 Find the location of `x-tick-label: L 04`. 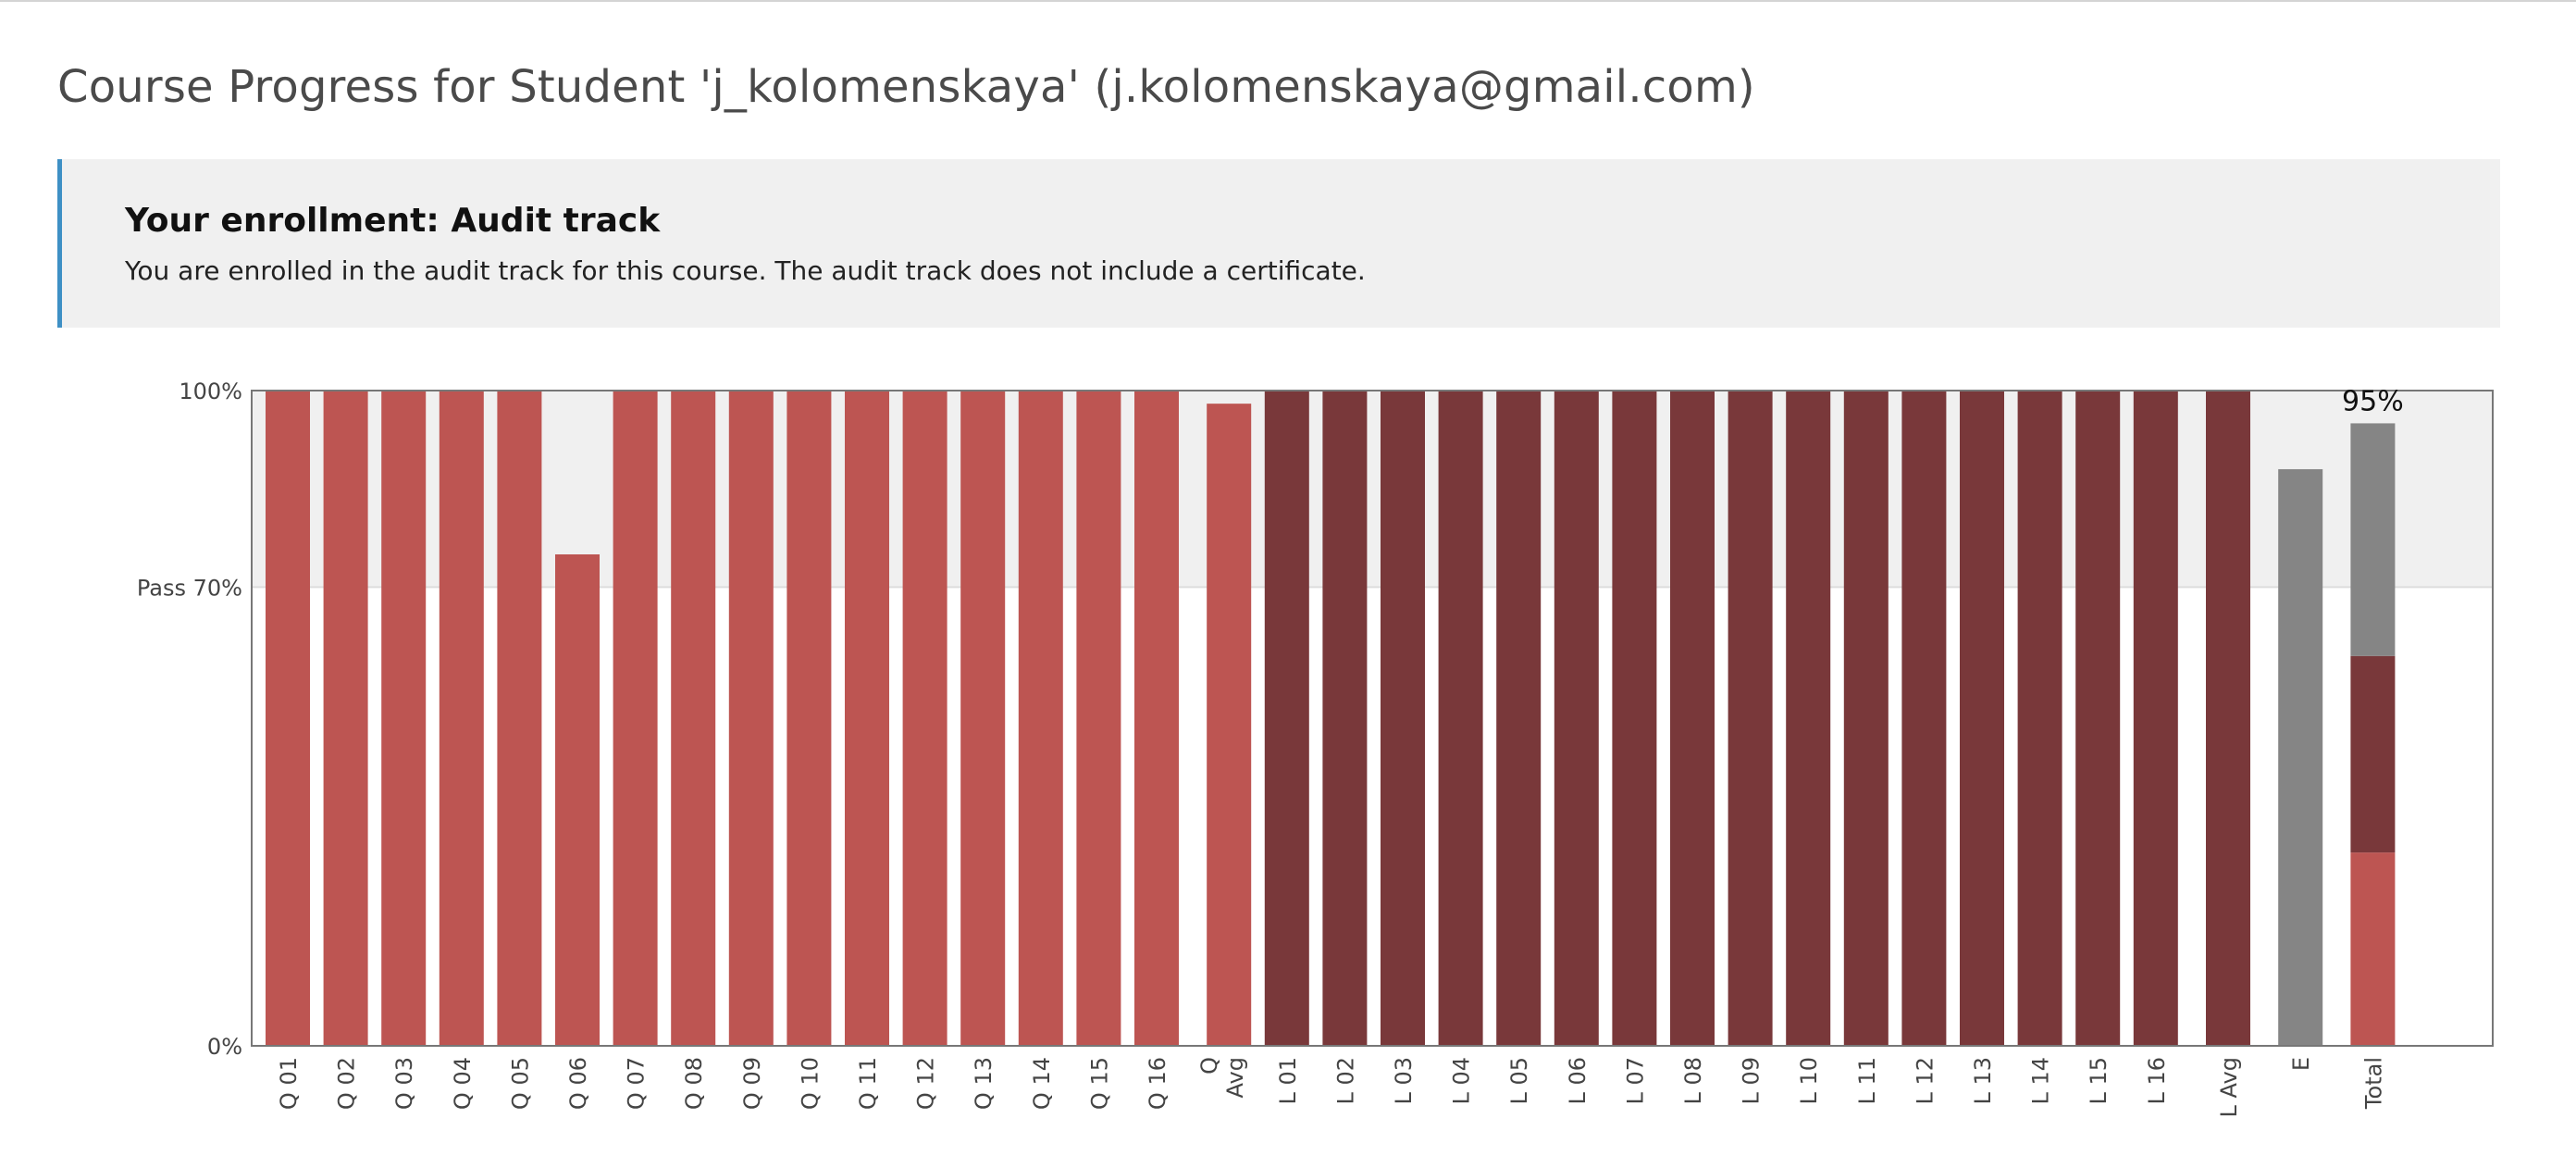

x-tick-label: L 04 is located at coordinates (1462, 1081).